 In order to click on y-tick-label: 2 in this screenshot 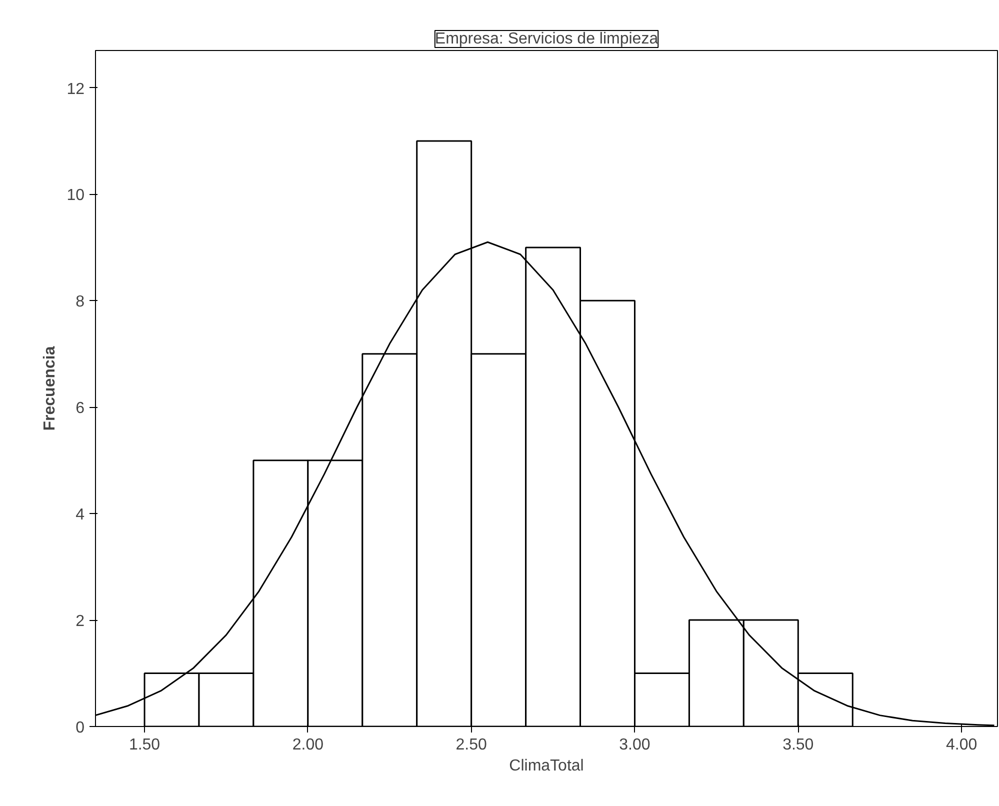, I will do `click(80, 621)`.